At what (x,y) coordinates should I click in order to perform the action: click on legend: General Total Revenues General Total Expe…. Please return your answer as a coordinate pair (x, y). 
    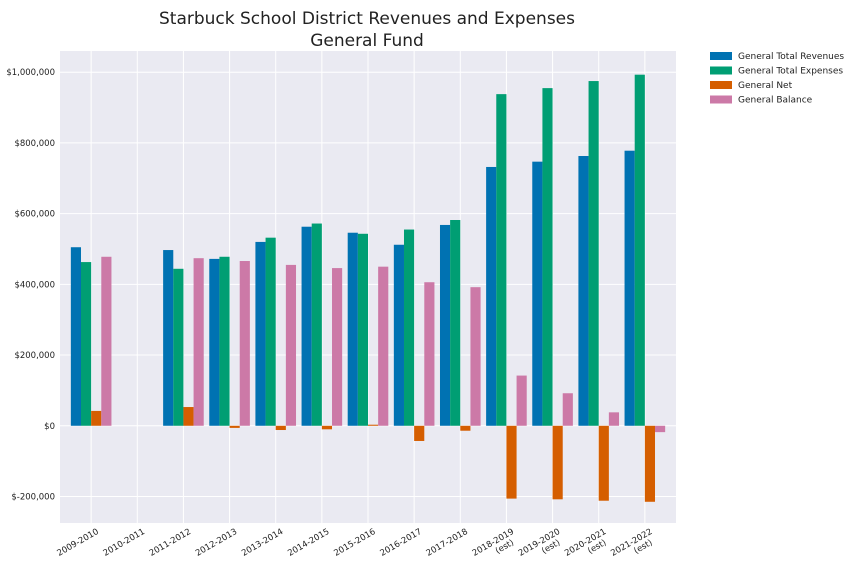
    Looking at the image, I should click on (777, 79).